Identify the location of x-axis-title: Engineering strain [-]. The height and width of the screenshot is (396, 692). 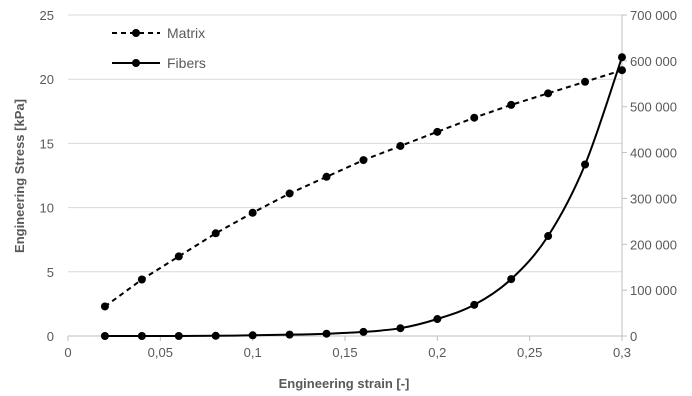
(344, 383).